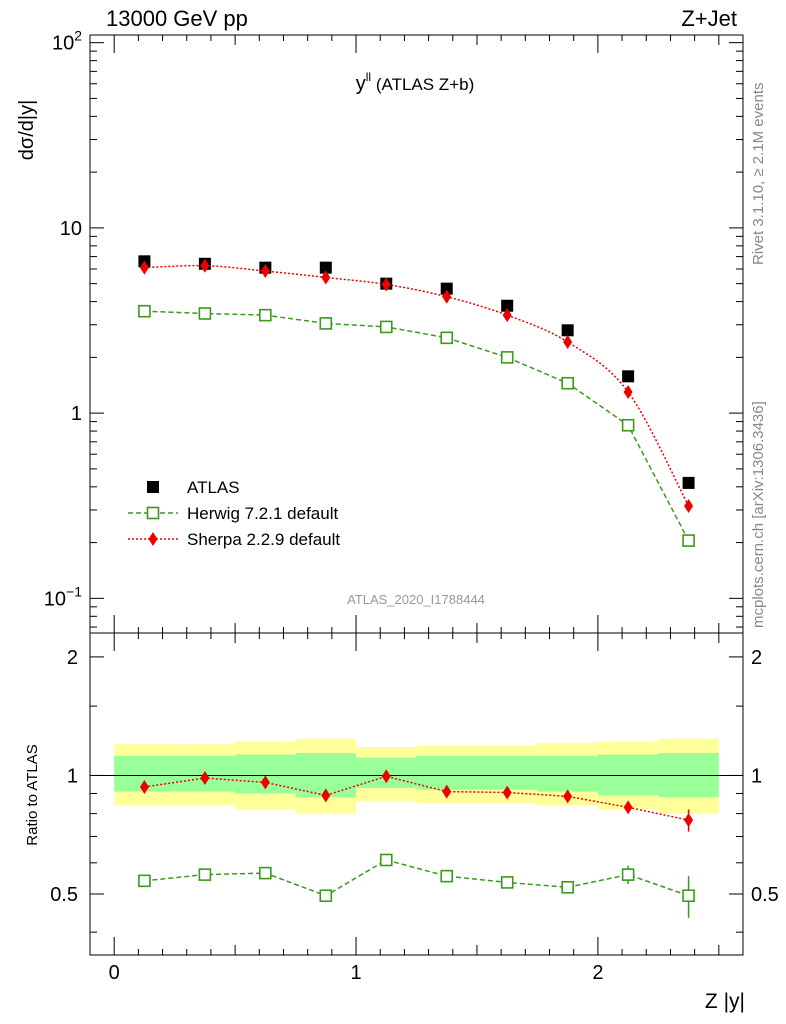 This screenshot has height=1024, width=786. I want to click on ratio-y-tick-label-left: 0.5, so click(64, 895).